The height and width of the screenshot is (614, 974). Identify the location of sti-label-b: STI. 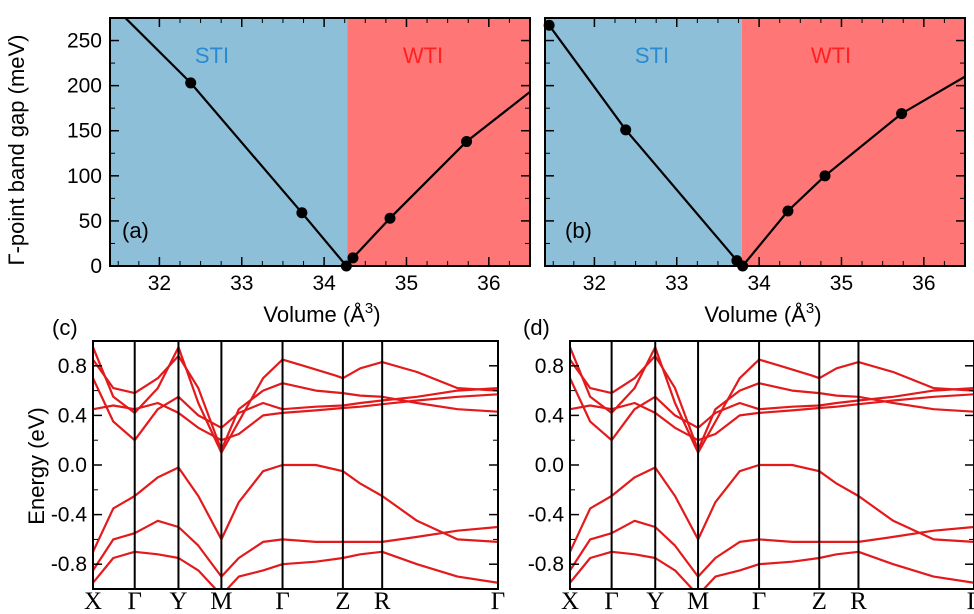
(652, 55).